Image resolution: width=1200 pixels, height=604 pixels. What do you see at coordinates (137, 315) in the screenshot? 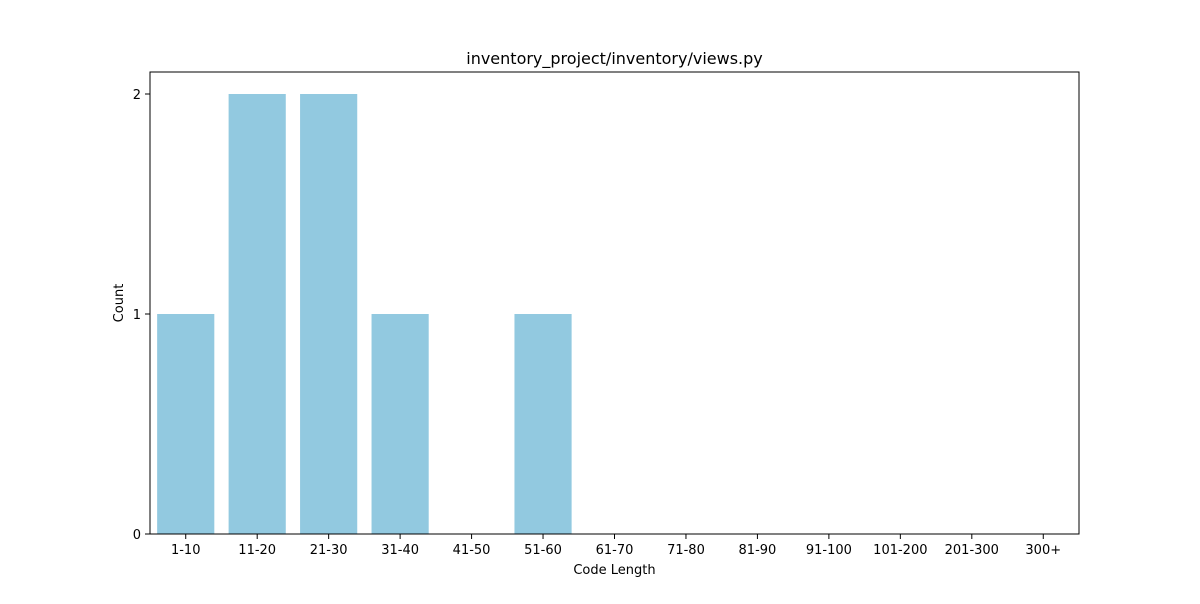
I see `y-tick-label: 1` at bounding box center [137, 315].